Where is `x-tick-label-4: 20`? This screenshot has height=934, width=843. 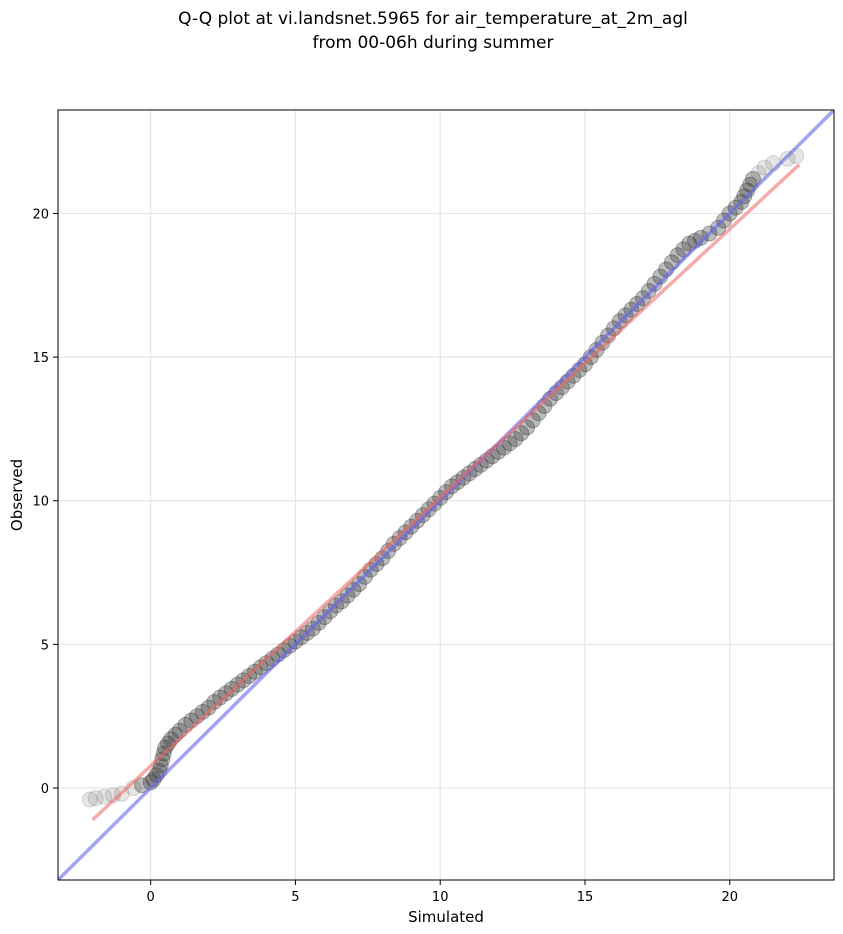 x-tick-label-4: 20 is located at coordinates (729, 897).